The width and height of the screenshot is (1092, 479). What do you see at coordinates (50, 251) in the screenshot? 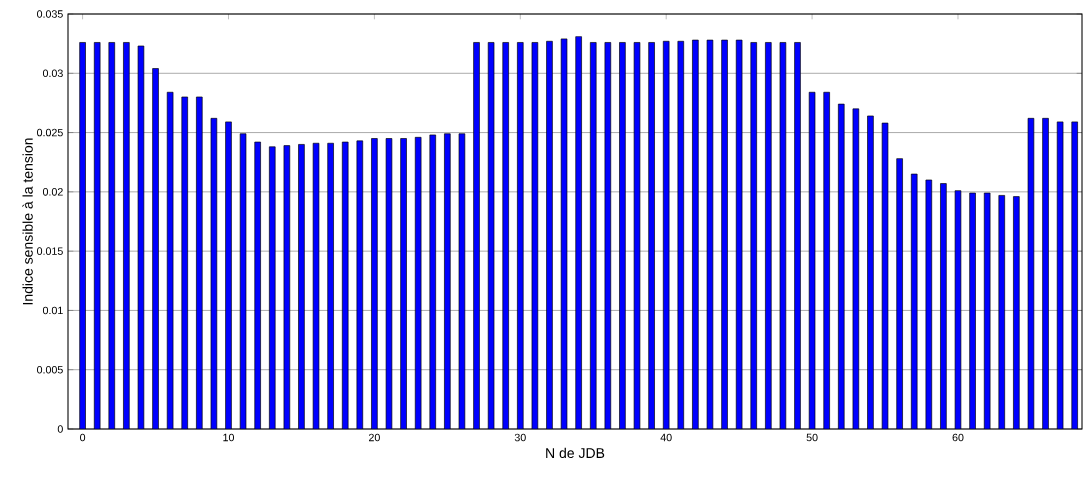
I see `y-tick-label: 0.015` at bounding box center [50, 251].